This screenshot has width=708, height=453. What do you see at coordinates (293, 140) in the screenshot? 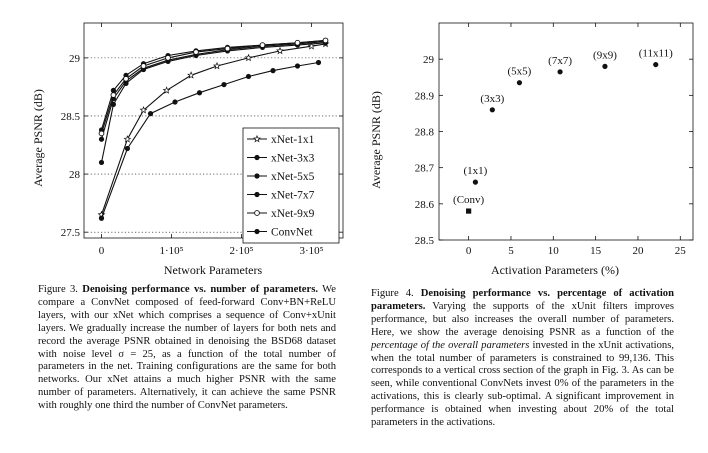
I see `figure3-legend-label-xnet-1x1: xNet-1x1` at bounding box center [293, 140].